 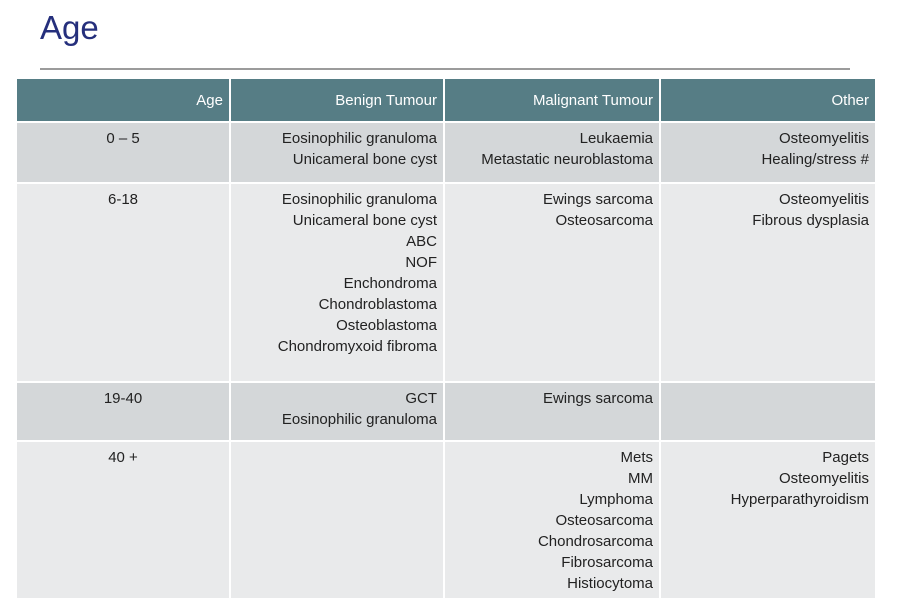 What do you see at coordinates (337, 100) in the screenshot?
I see `column-header-benign: Benign Tumour` at bounding box center [337, 100].